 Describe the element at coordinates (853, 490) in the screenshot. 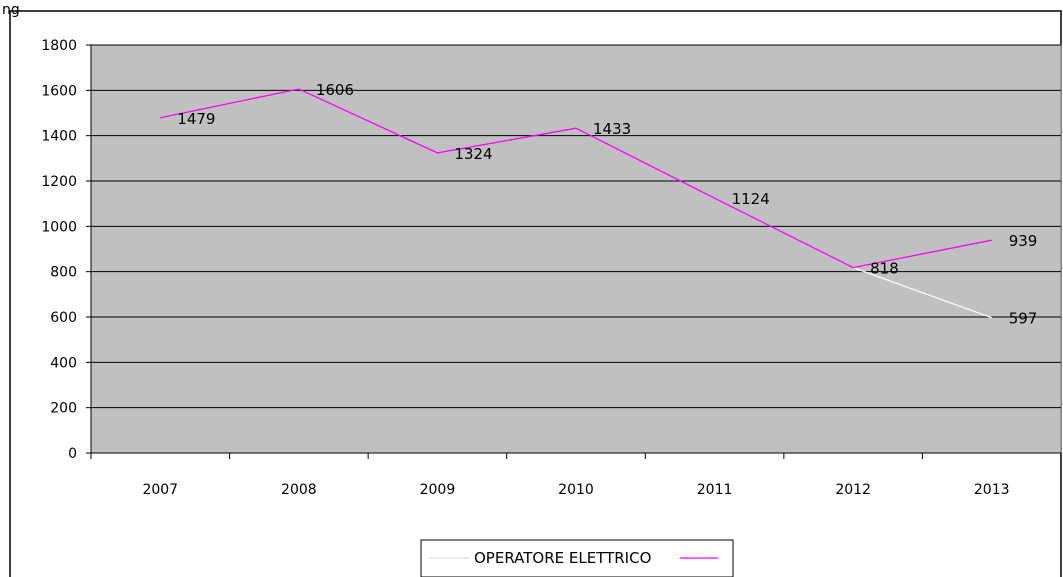

I see `x-tick-label: 2012` at that location.